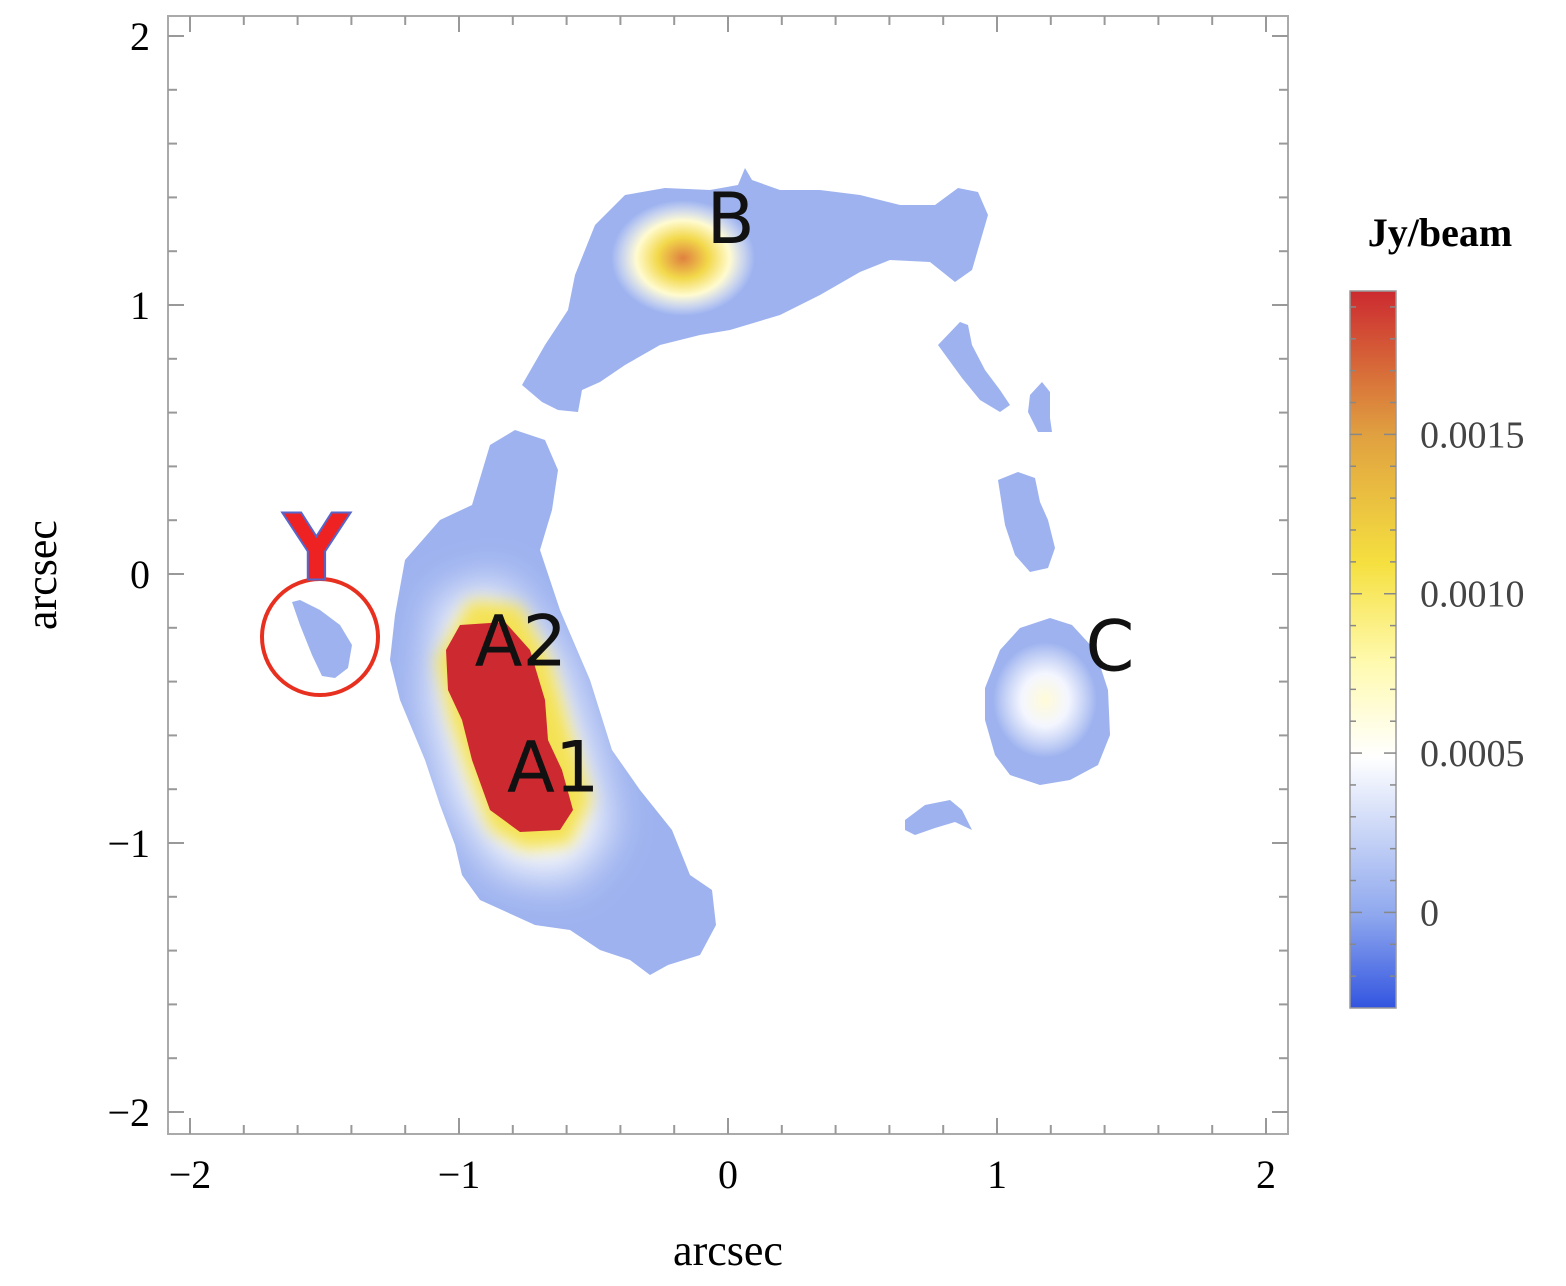 This screenshot has height=1286, width=1566. Describe the element at coordinates (1472, 435) in the screenshot. I see `colorbar-tick-label: 0.0015` at that location.